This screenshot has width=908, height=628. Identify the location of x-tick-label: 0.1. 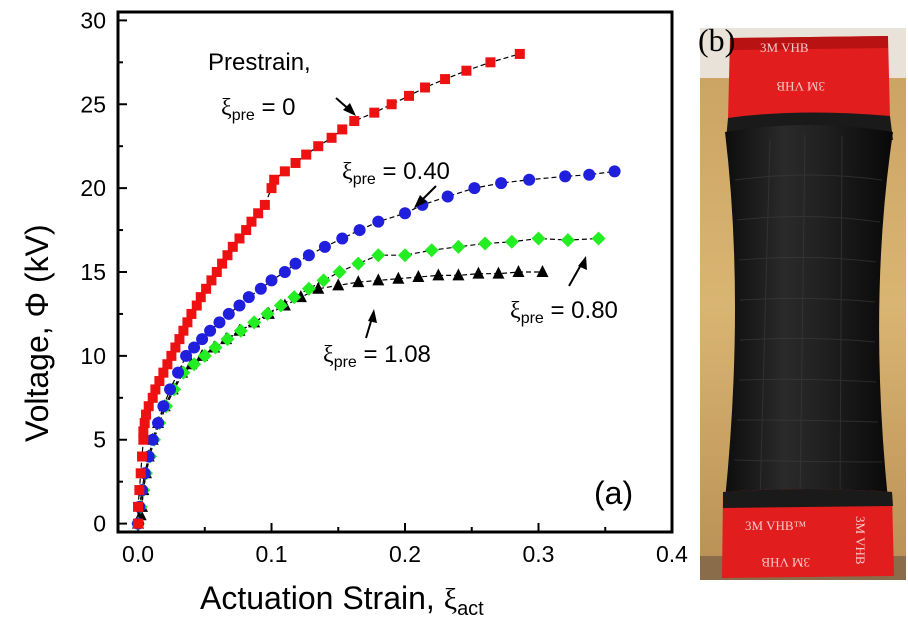
(272, 554).